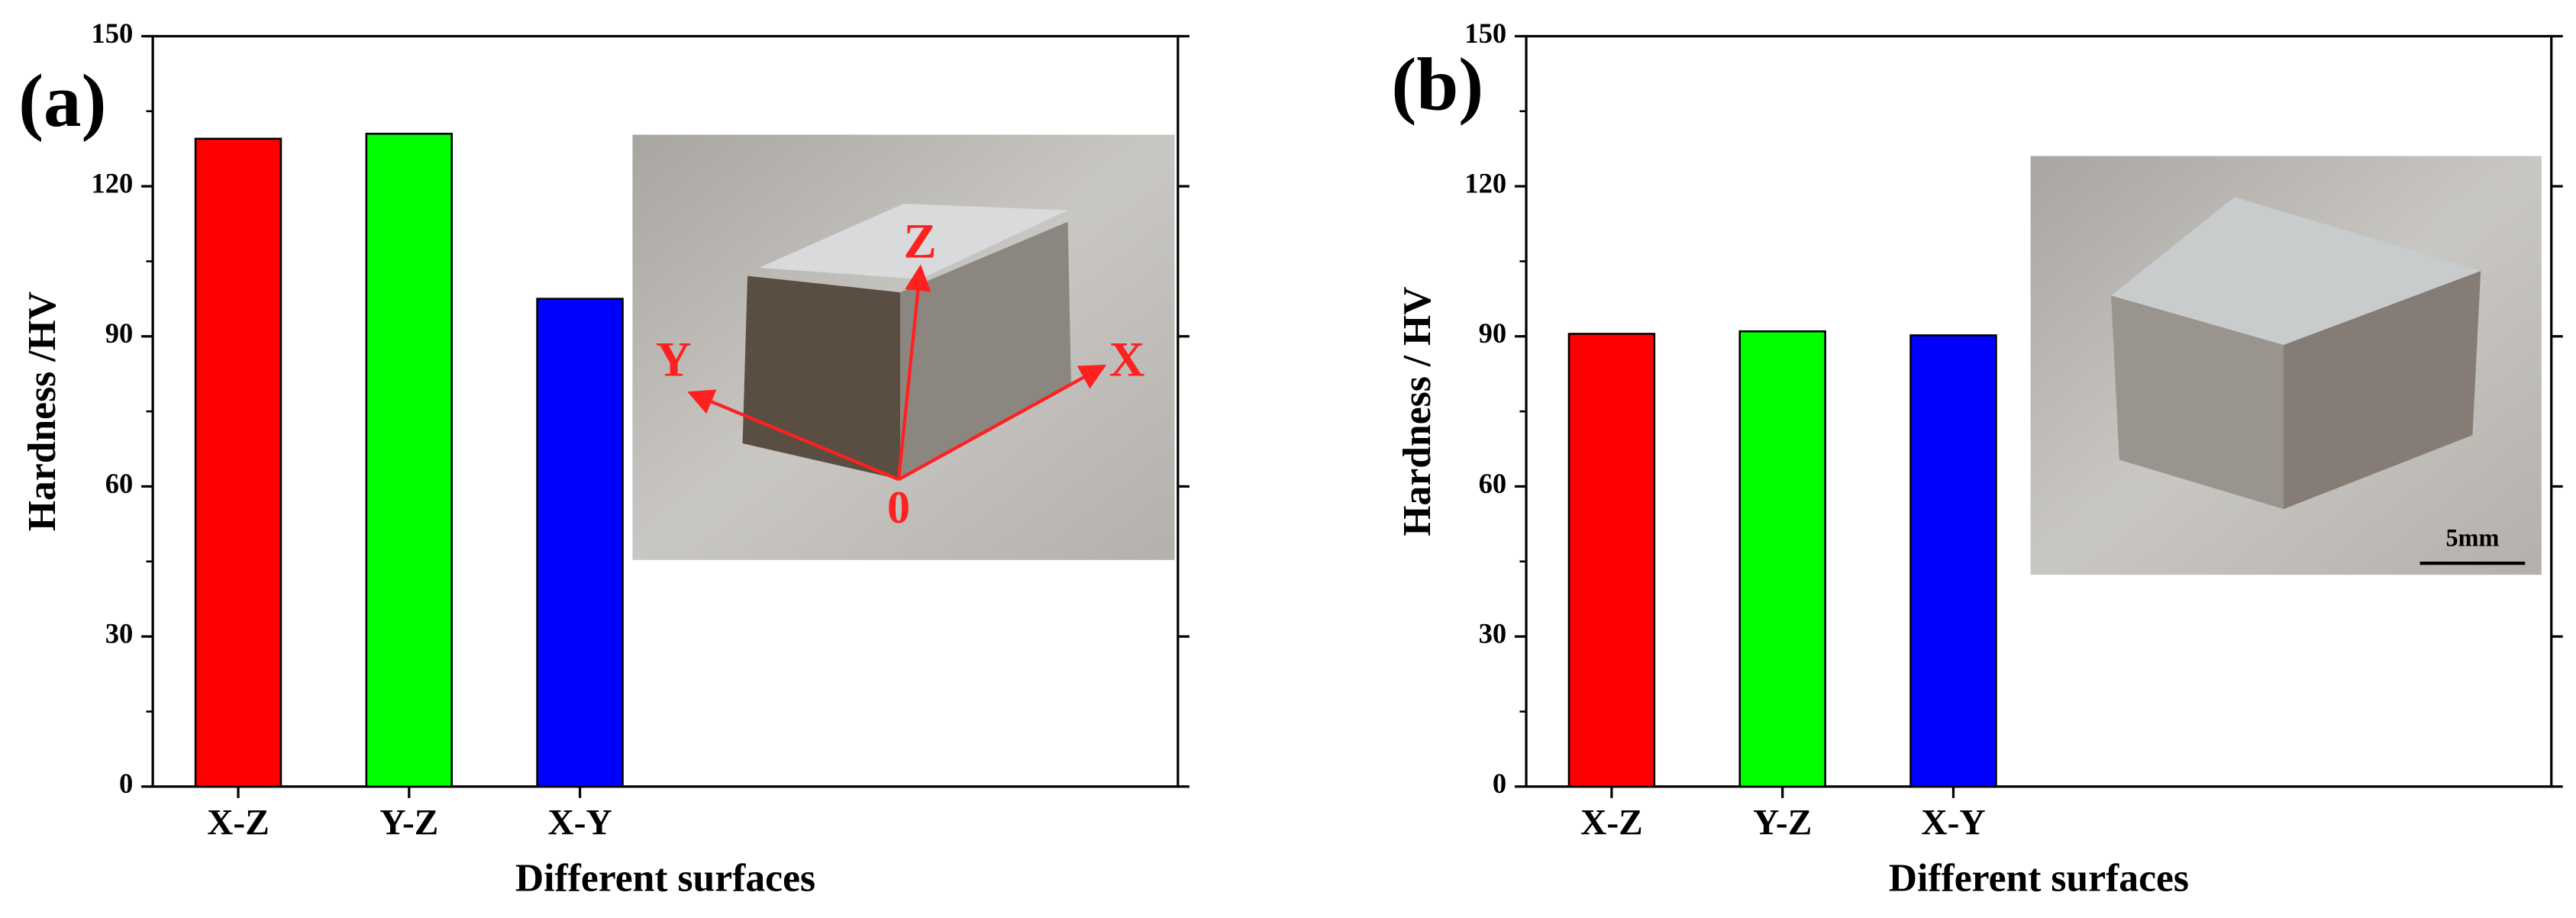 The width and height of the screenshot is (2576, 918). Describe the element at coordinates (898, 507) in the screenshot. I see `inset-label: 0` at that location.